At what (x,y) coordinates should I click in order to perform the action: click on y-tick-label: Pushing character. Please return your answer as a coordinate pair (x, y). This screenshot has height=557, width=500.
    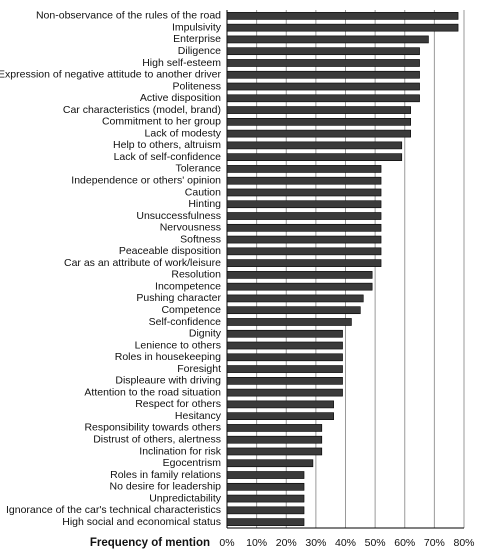
    Looking at the image, I should click on (178, 298).